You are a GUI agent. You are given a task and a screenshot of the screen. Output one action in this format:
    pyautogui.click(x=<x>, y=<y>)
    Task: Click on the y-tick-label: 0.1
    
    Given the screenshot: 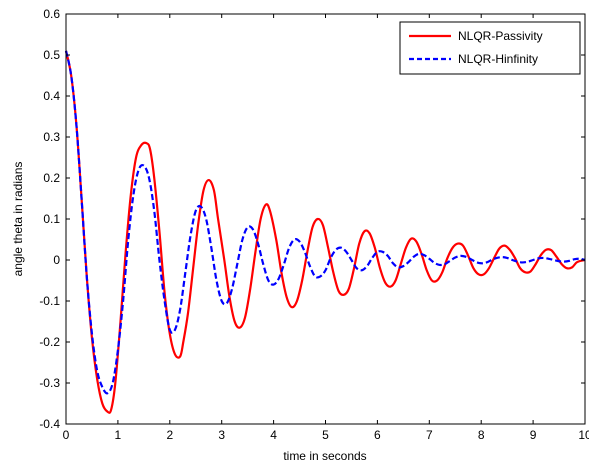 What is the action you would take?
    pyautogui.click(x=51, y=219)
    